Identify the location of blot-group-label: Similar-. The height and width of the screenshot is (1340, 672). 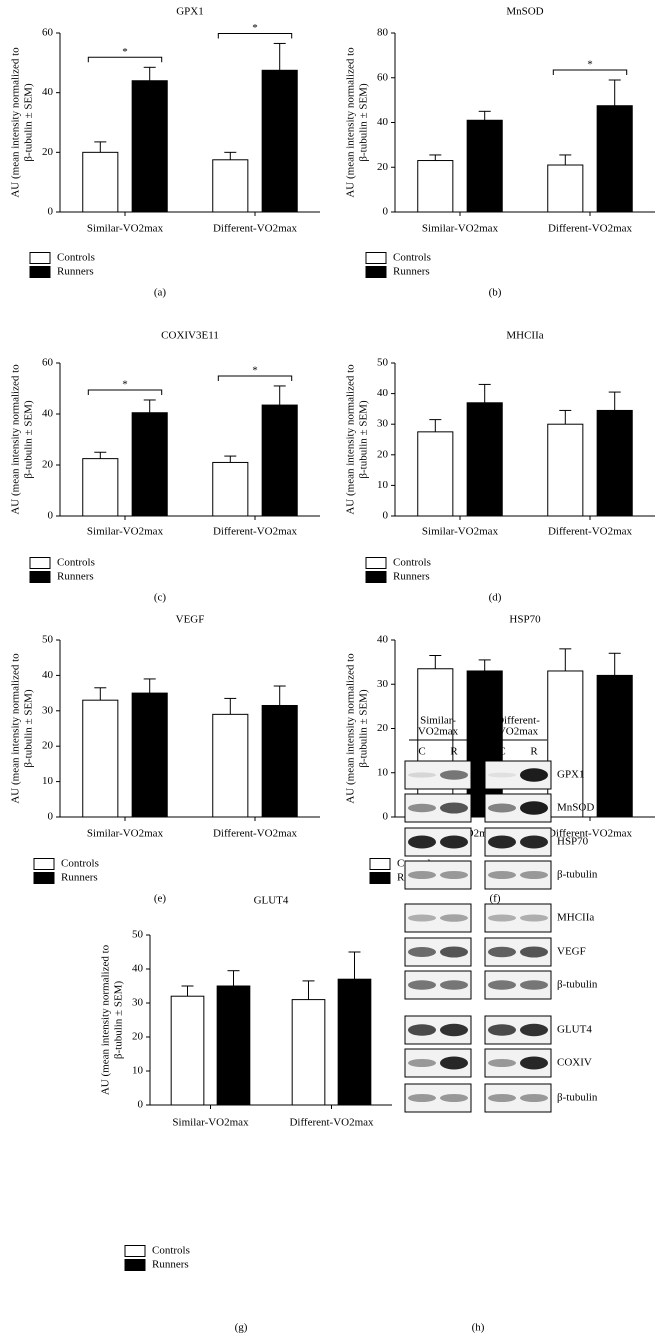
(438, 721).